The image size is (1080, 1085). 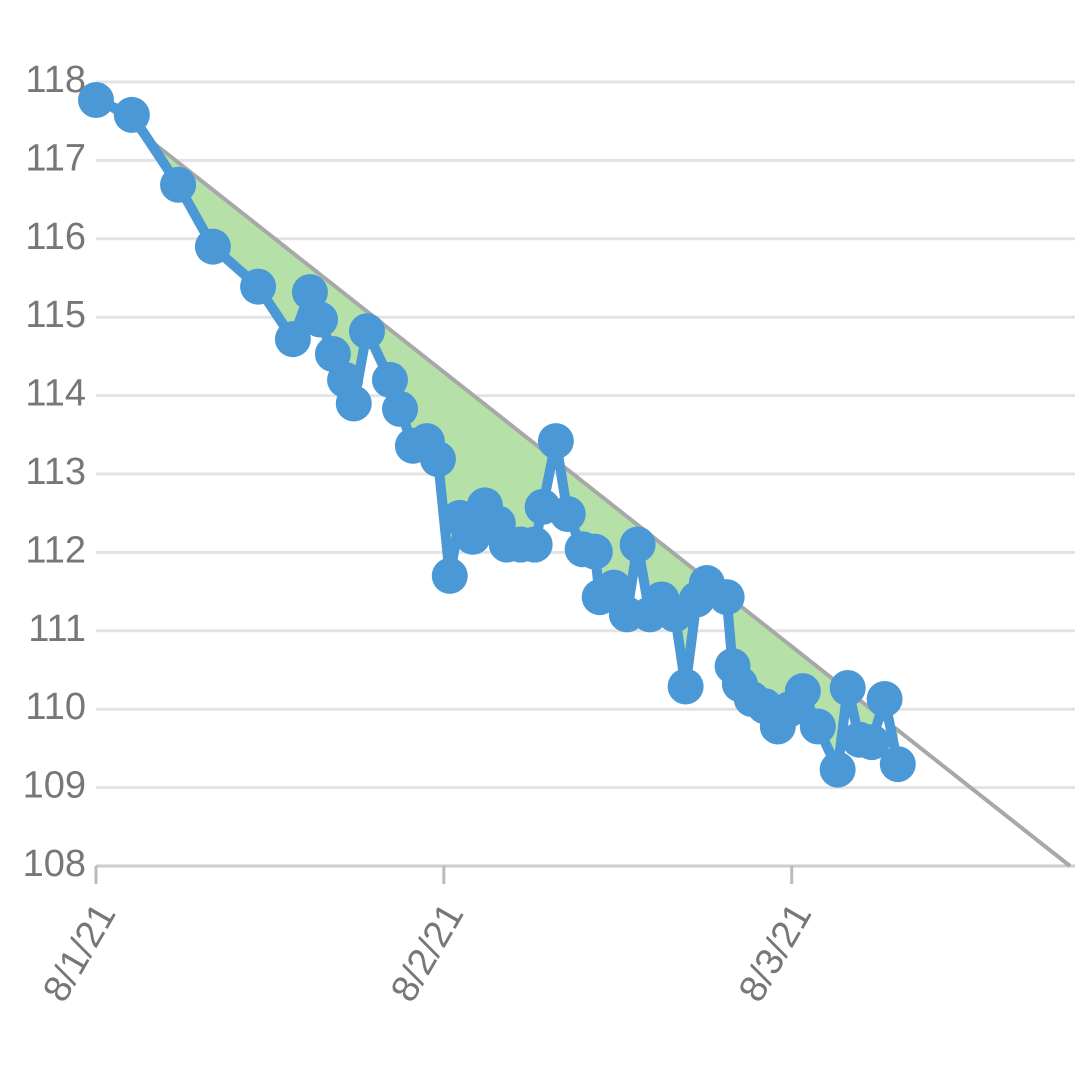 What do you see at coordinates (57, 629) in the screenshot?
I see `y-tick-label: 111` at bounding box center [57, 629].